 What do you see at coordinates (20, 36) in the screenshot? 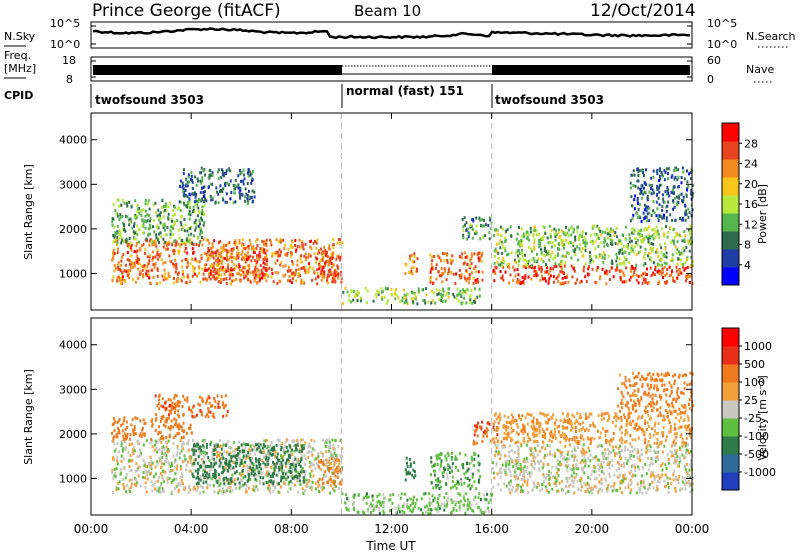
I see `nsky-label: N.Sky` at bounding box center [20, 36].